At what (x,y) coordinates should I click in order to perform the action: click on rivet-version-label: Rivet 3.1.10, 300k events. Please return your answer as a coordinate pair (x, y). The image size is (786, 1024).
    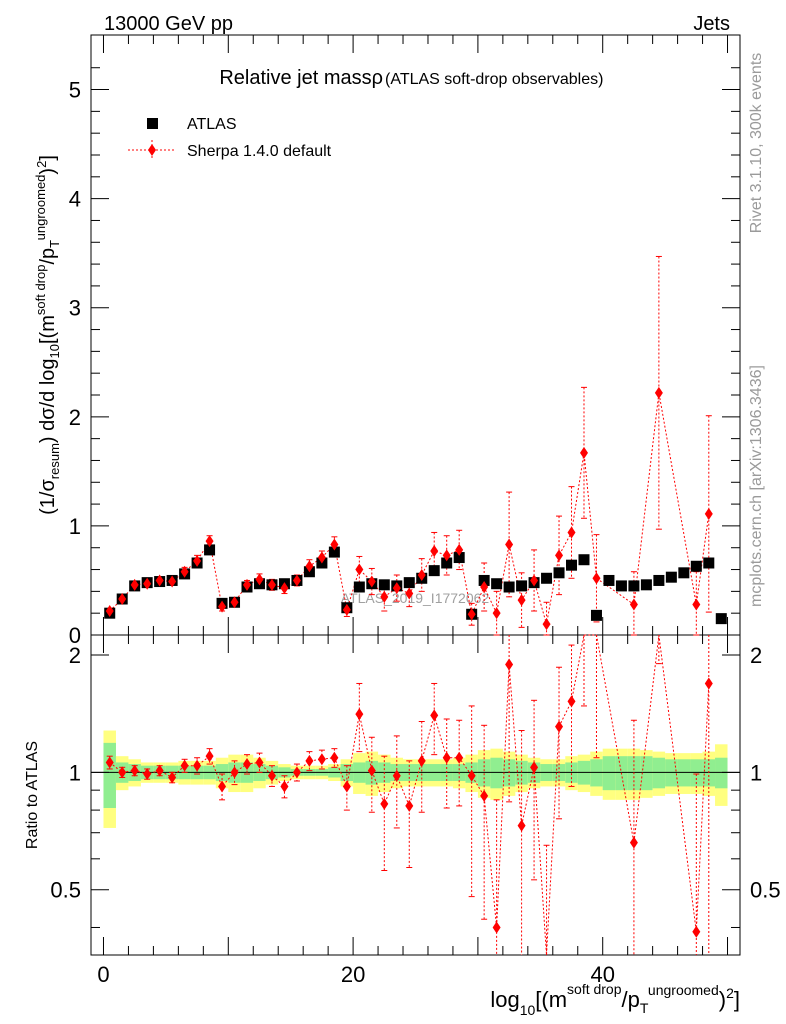
    Looking at the image, I should click on (756, 143).